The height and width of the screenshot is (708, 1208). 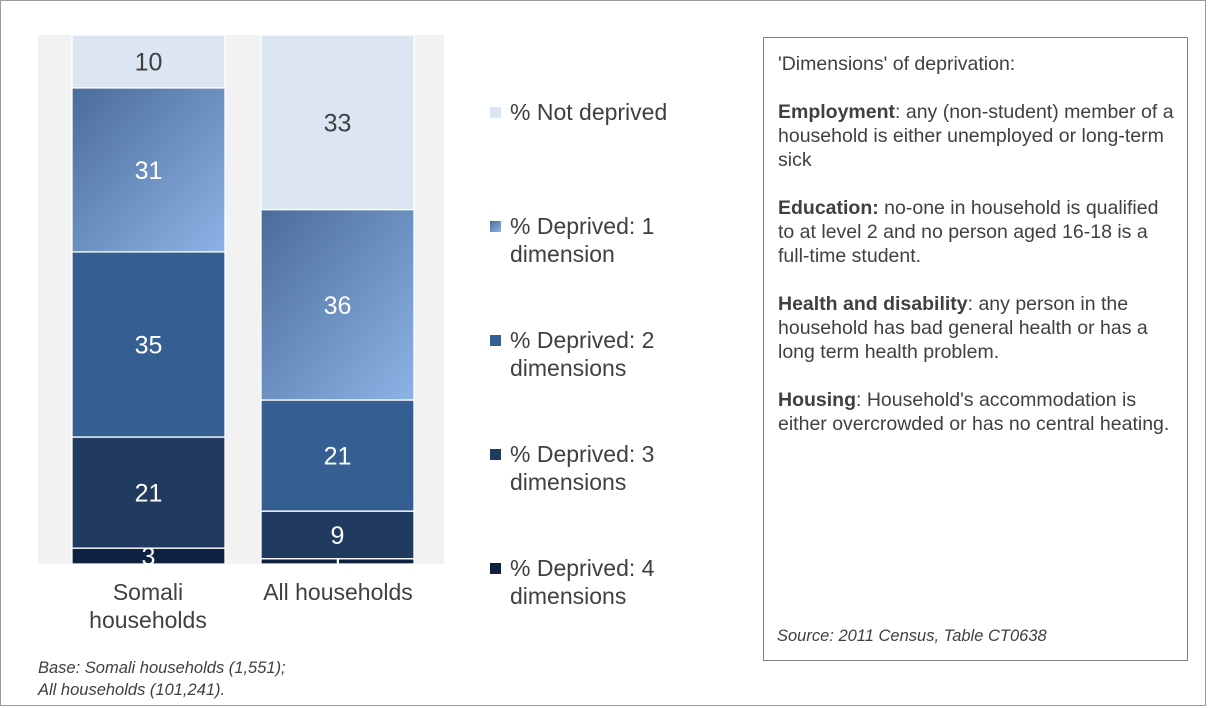 What do you see at coordinates (897, 64) in the screenshot?
I see `info-box-heading: 'Dimensions' of deprivation:` at bounding box center [897, 64].